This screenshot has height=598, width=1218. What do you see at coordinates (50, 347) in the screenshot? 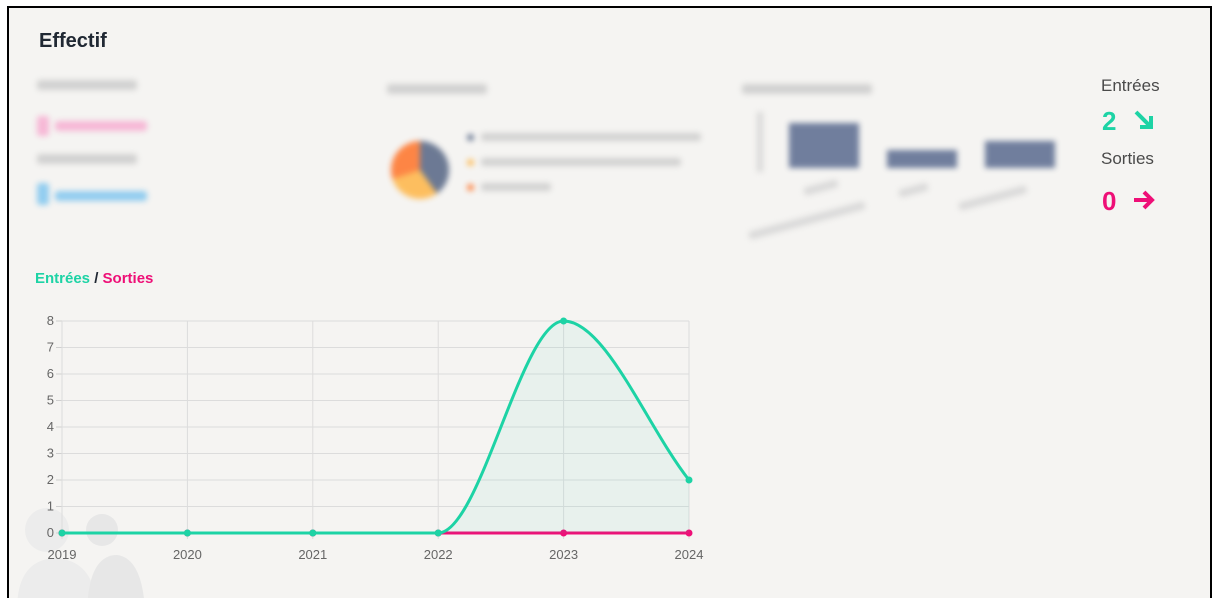
I see `y-tick-label: 7` at bounding box center [50, 347].